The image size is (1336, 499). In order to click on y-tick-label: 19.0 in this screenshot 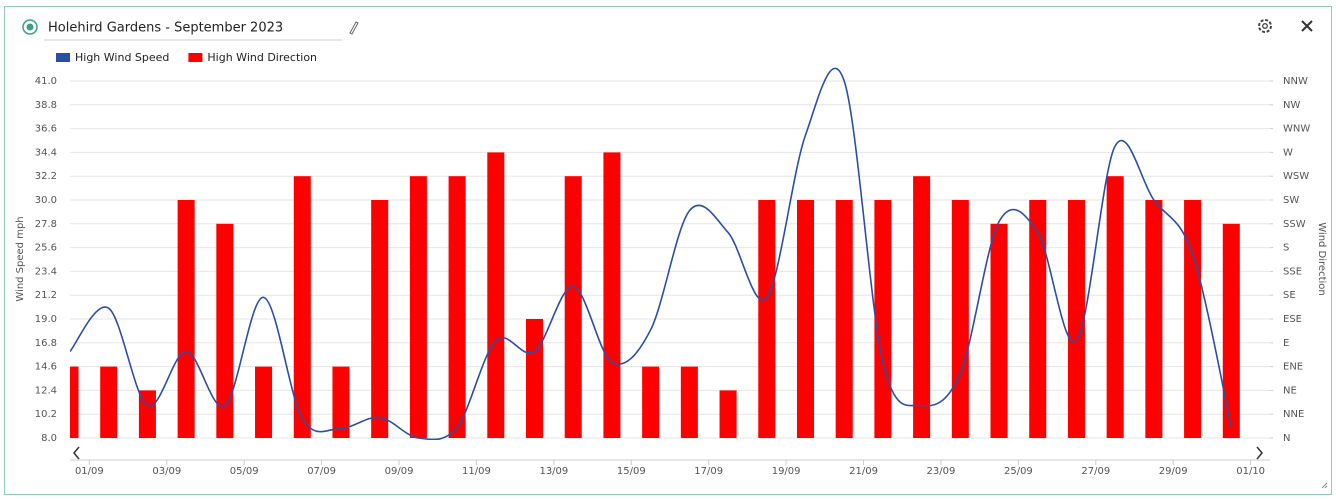, I will do `click(46, 319)`.